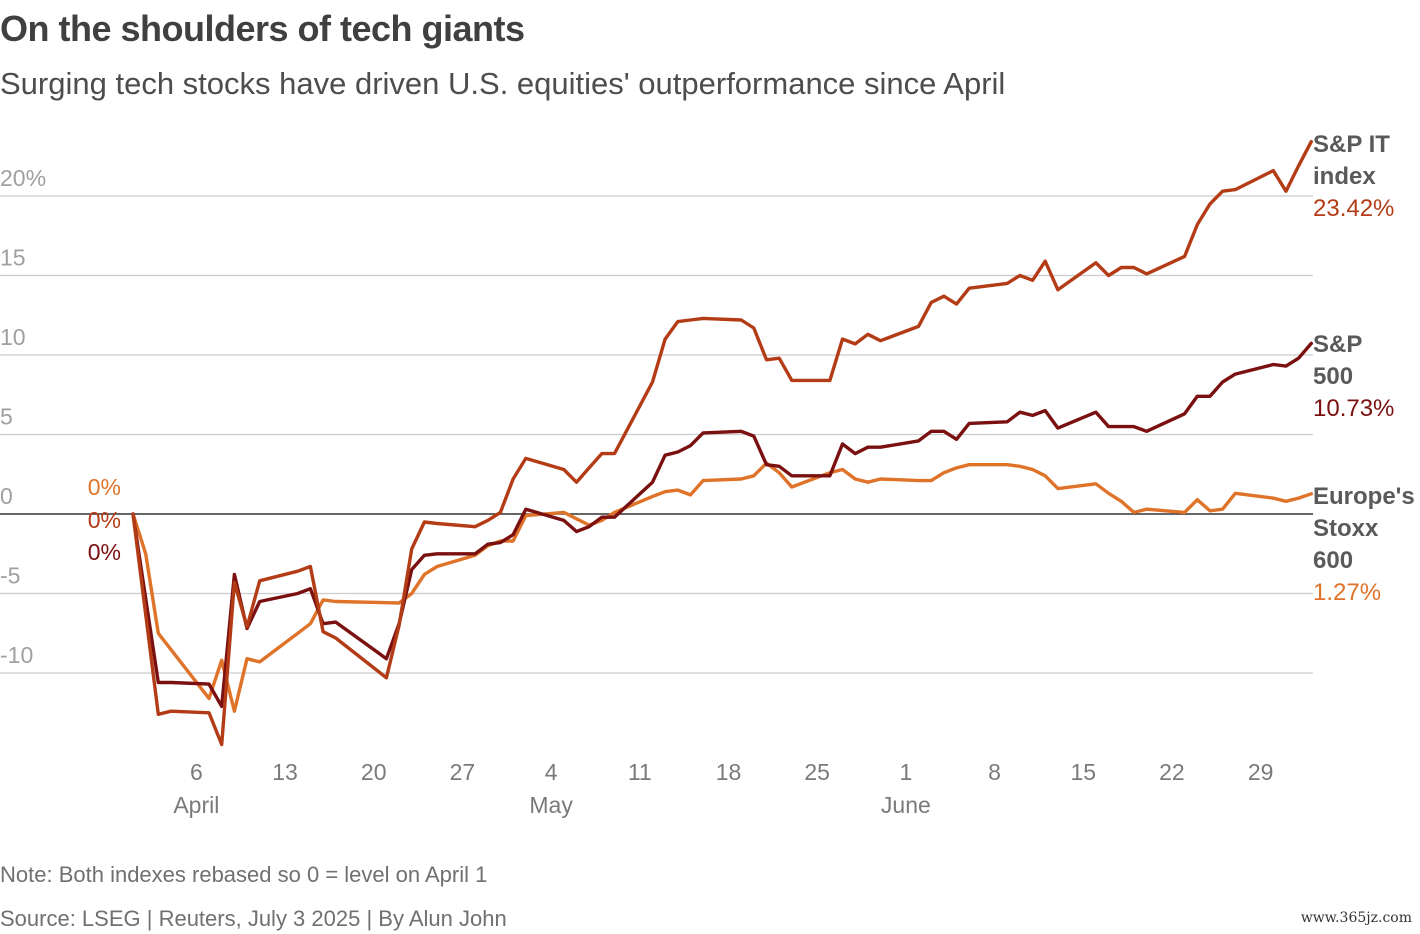  Describe the element at coordinates (1356, 918) in the screenshot. I see `watermark: www.365jz.com` at that location.